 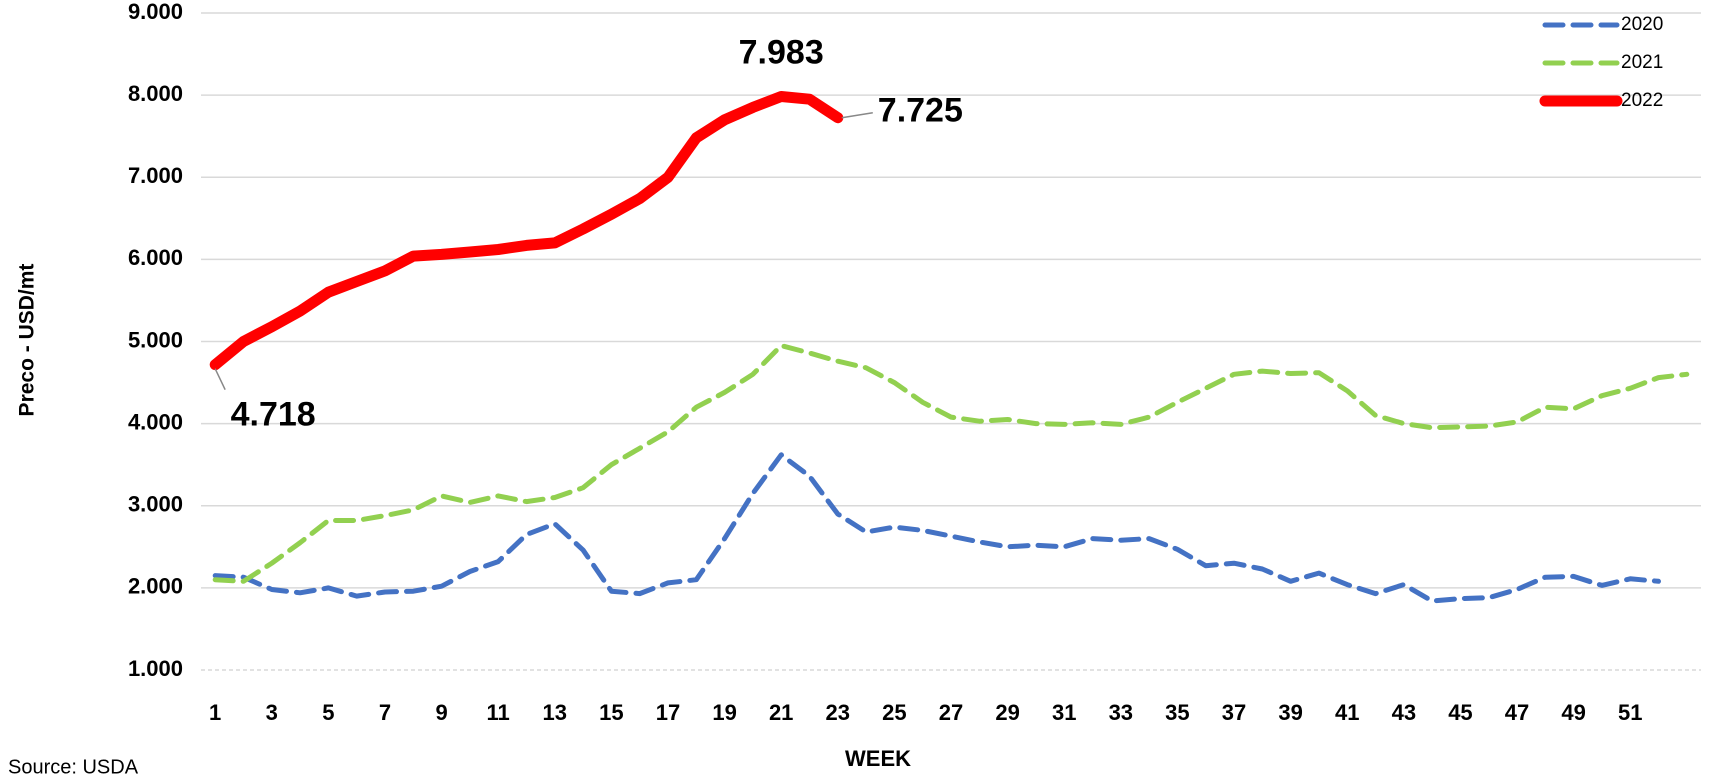 I want to click on x-tick-label: 47, so click(x=1517, y=712).